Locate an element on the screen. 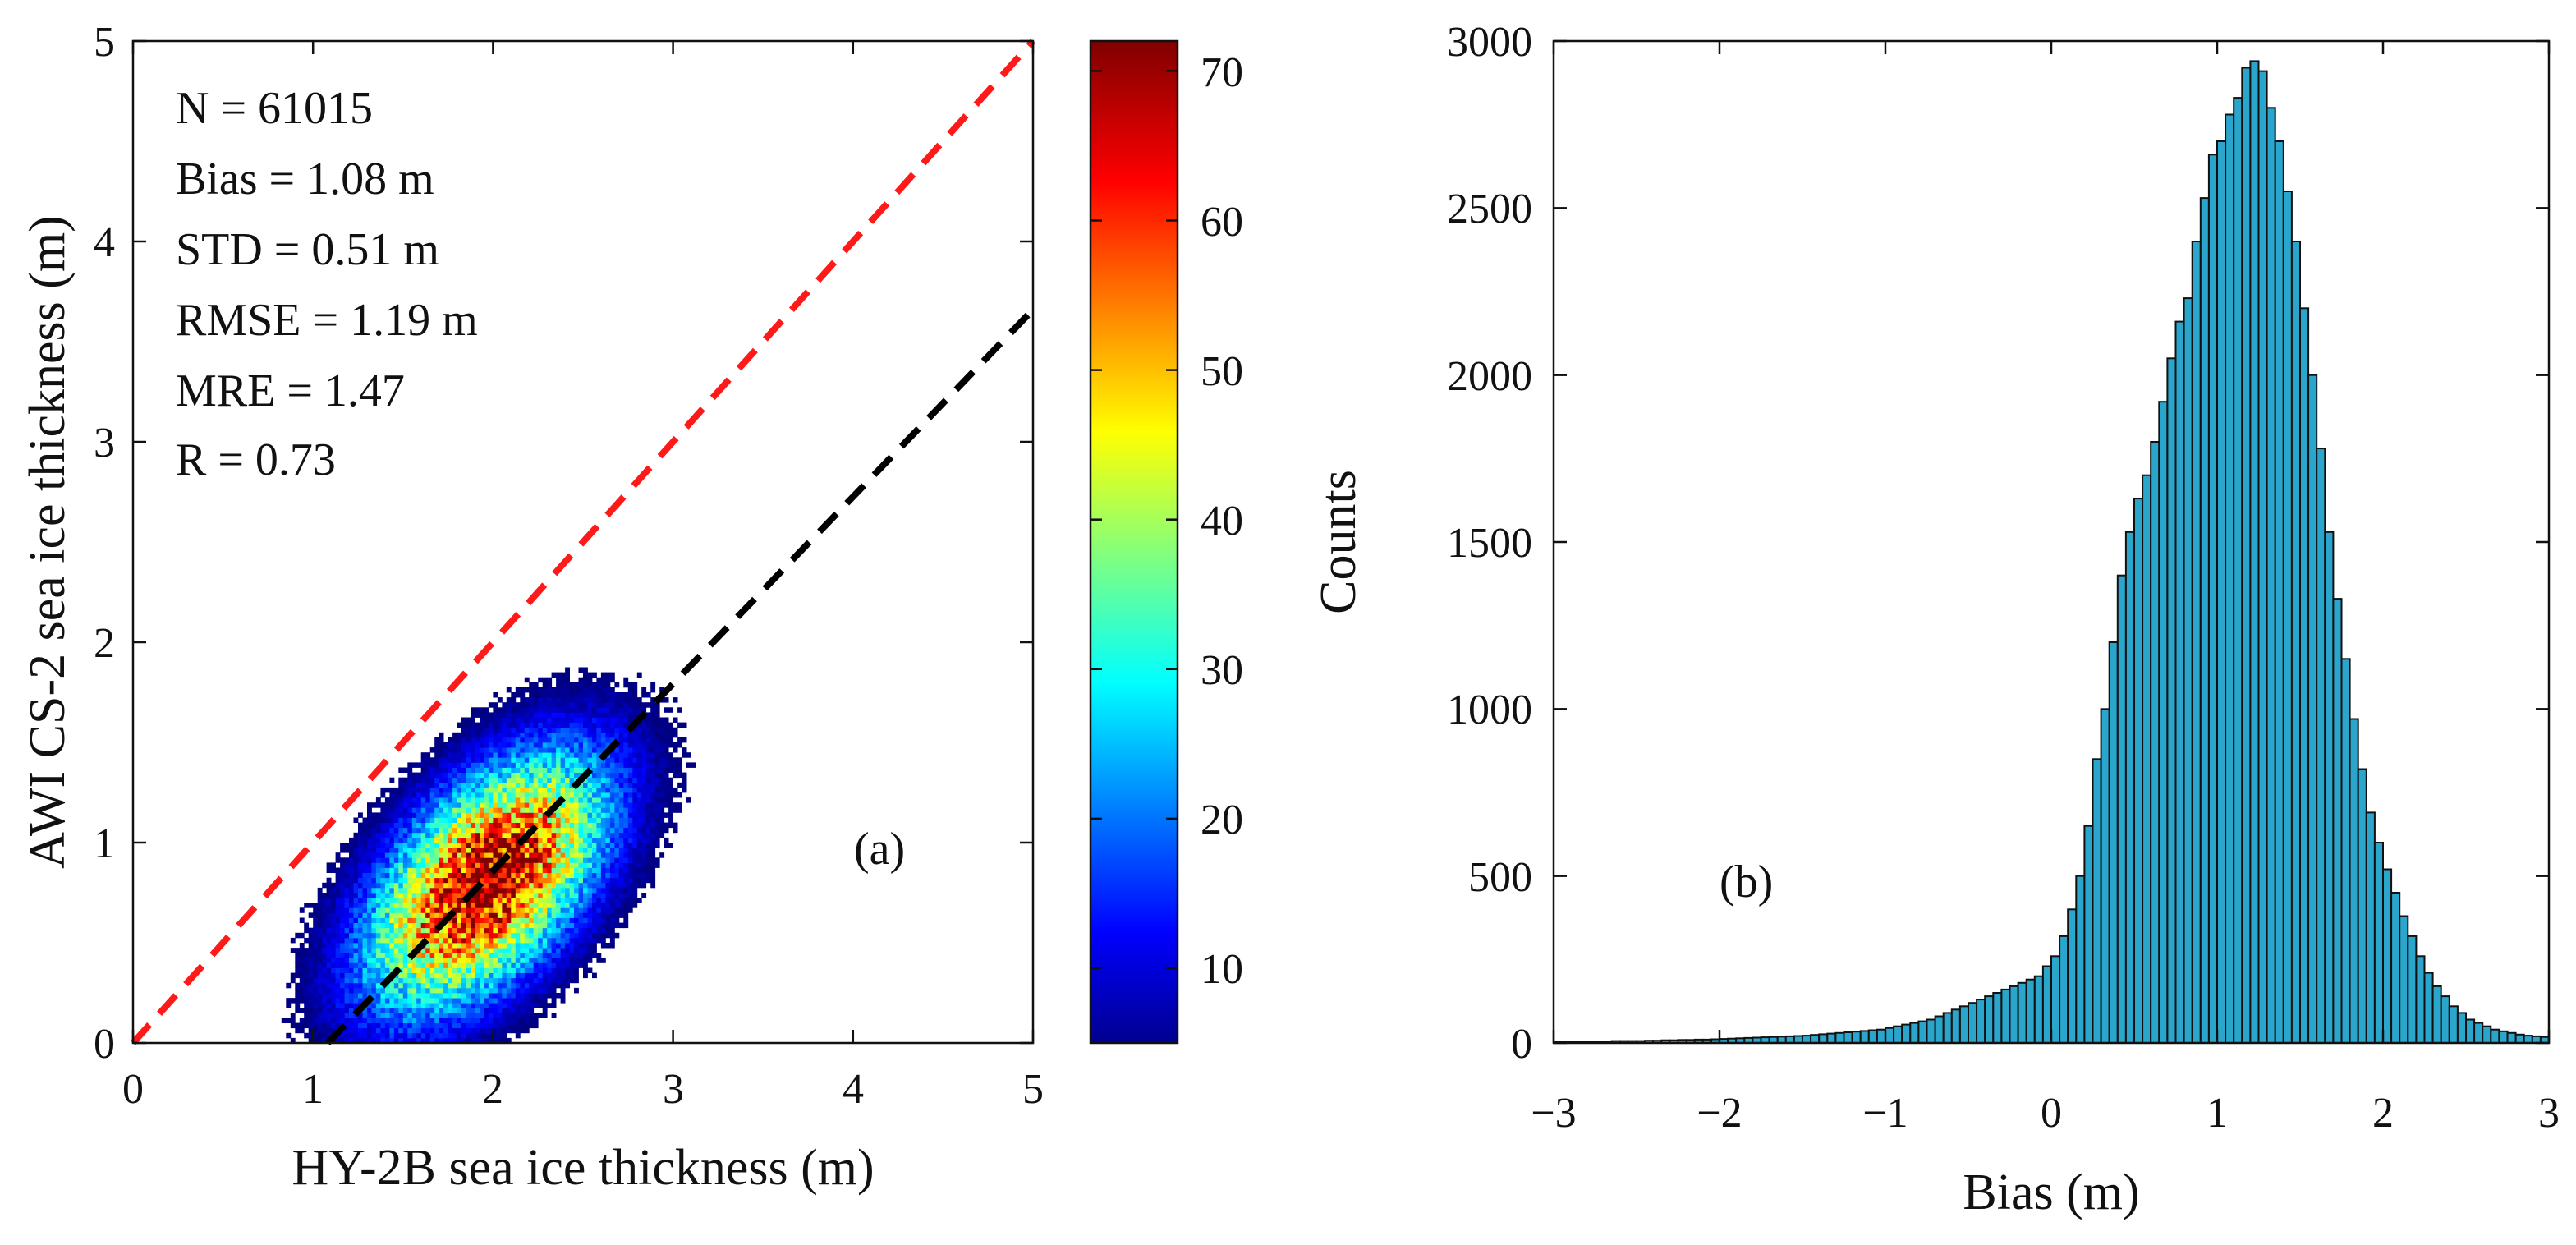  y-tick-label: 1000 is located at coordinates (1489, 710).